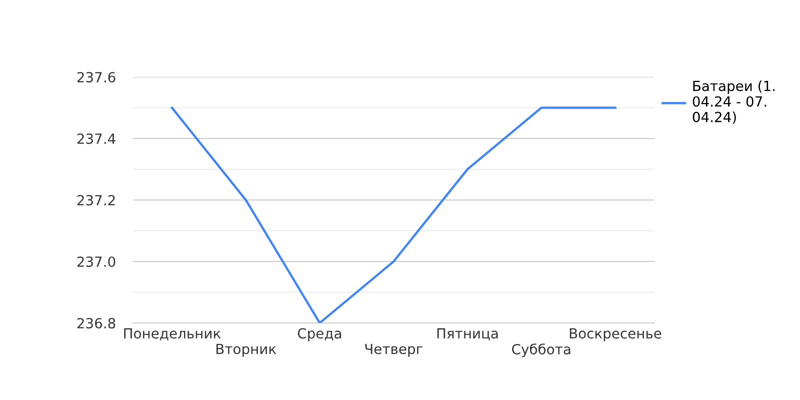 This screenshot has height=400, width=800. I want to click on x-tick-label: Воскресенье, so click(616, 335).